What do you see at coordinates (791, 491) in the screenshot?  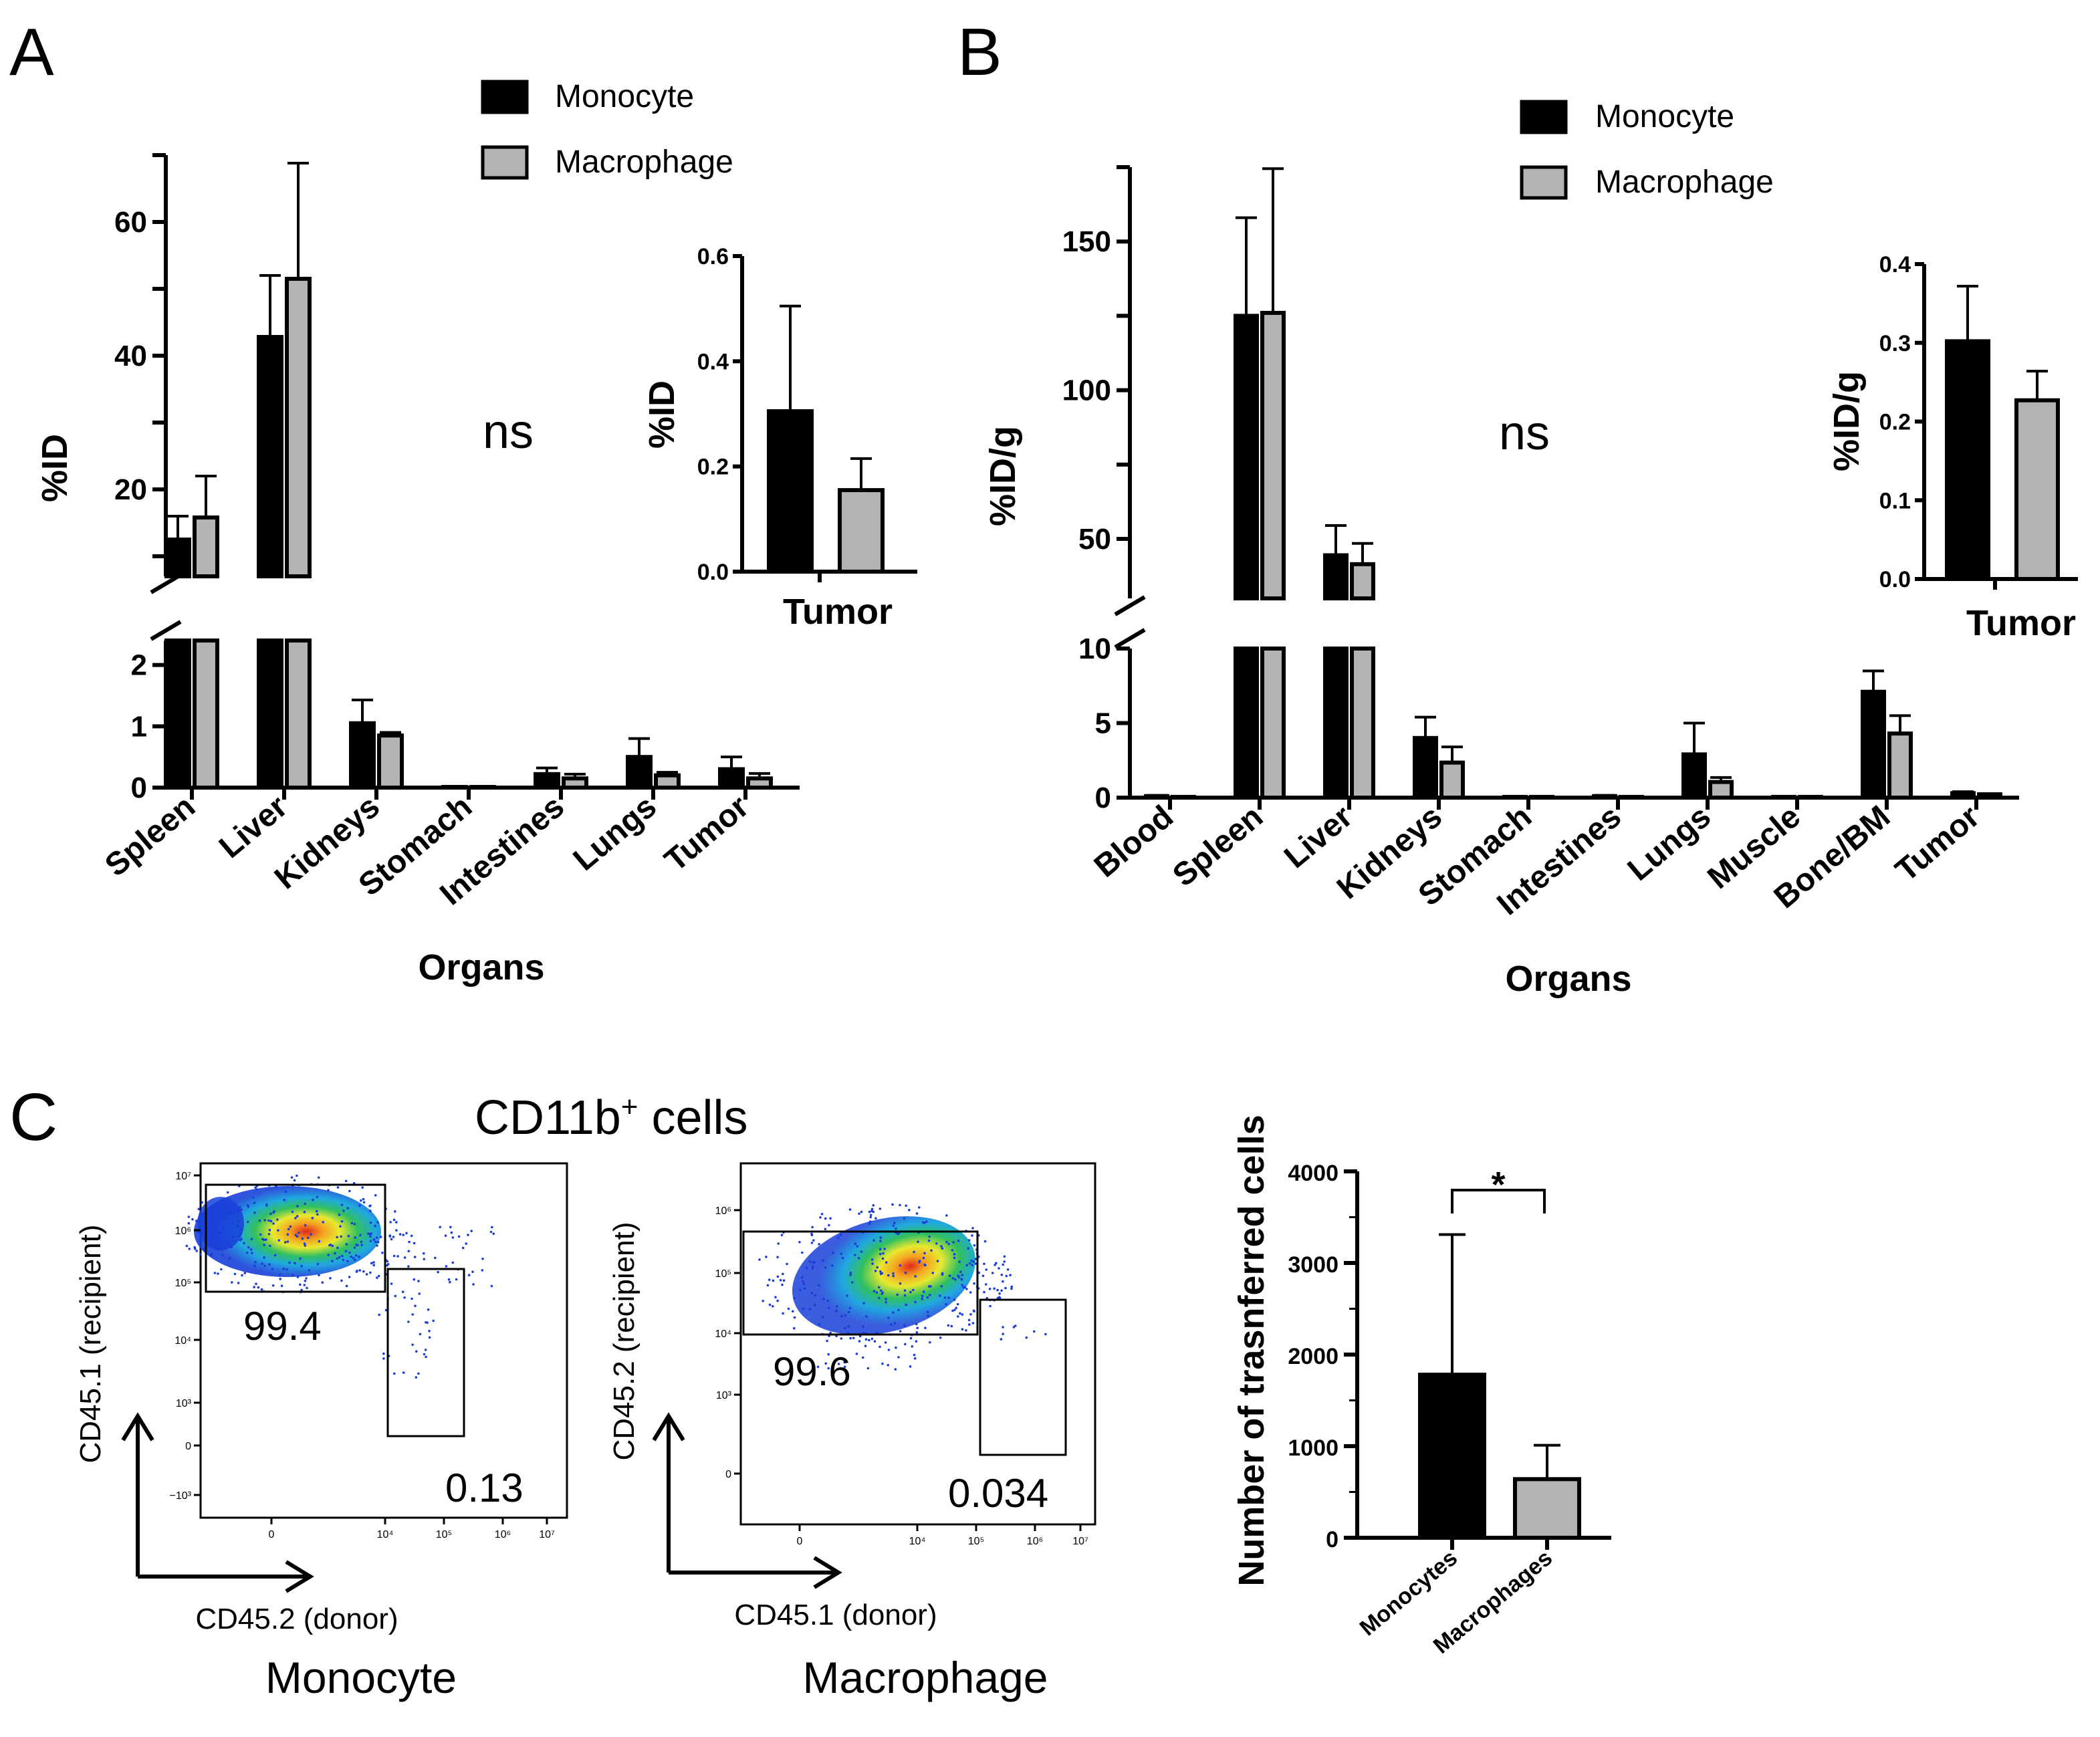 I see `A-inset-bar-monocyte` at bounding box center [791, 491].